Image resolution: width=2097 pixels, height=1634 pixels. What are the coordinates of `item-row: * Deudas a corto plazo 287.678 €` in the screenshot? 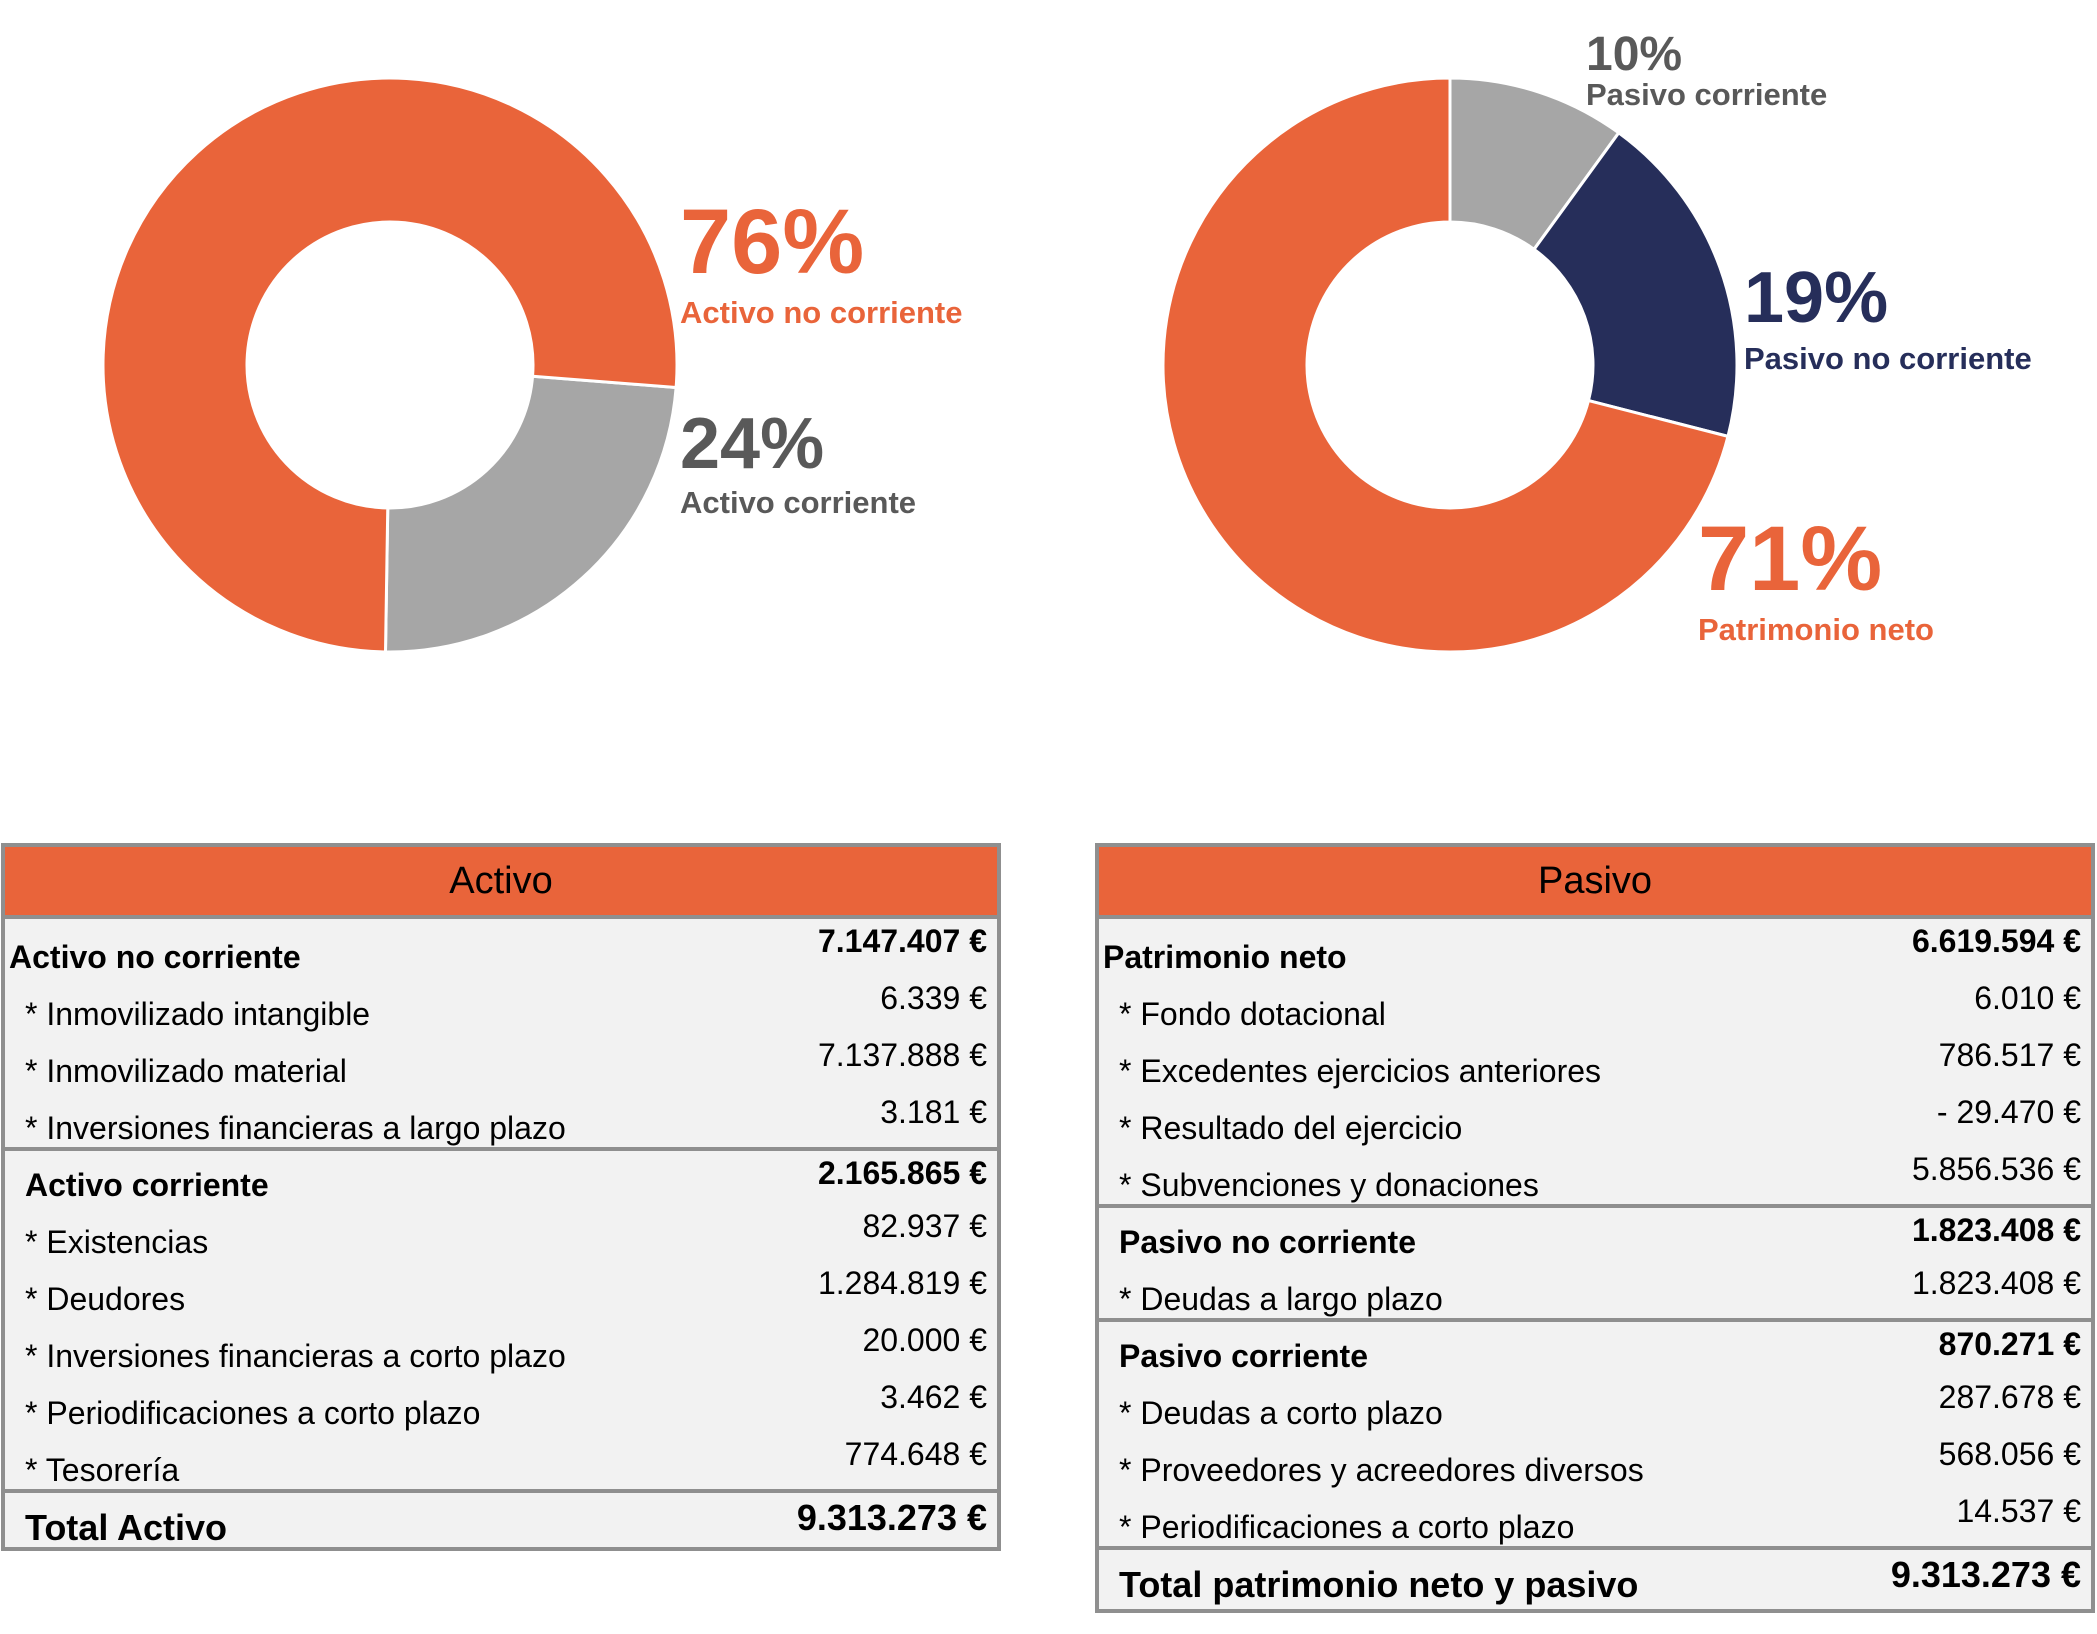 It's located at (1595, 1403).